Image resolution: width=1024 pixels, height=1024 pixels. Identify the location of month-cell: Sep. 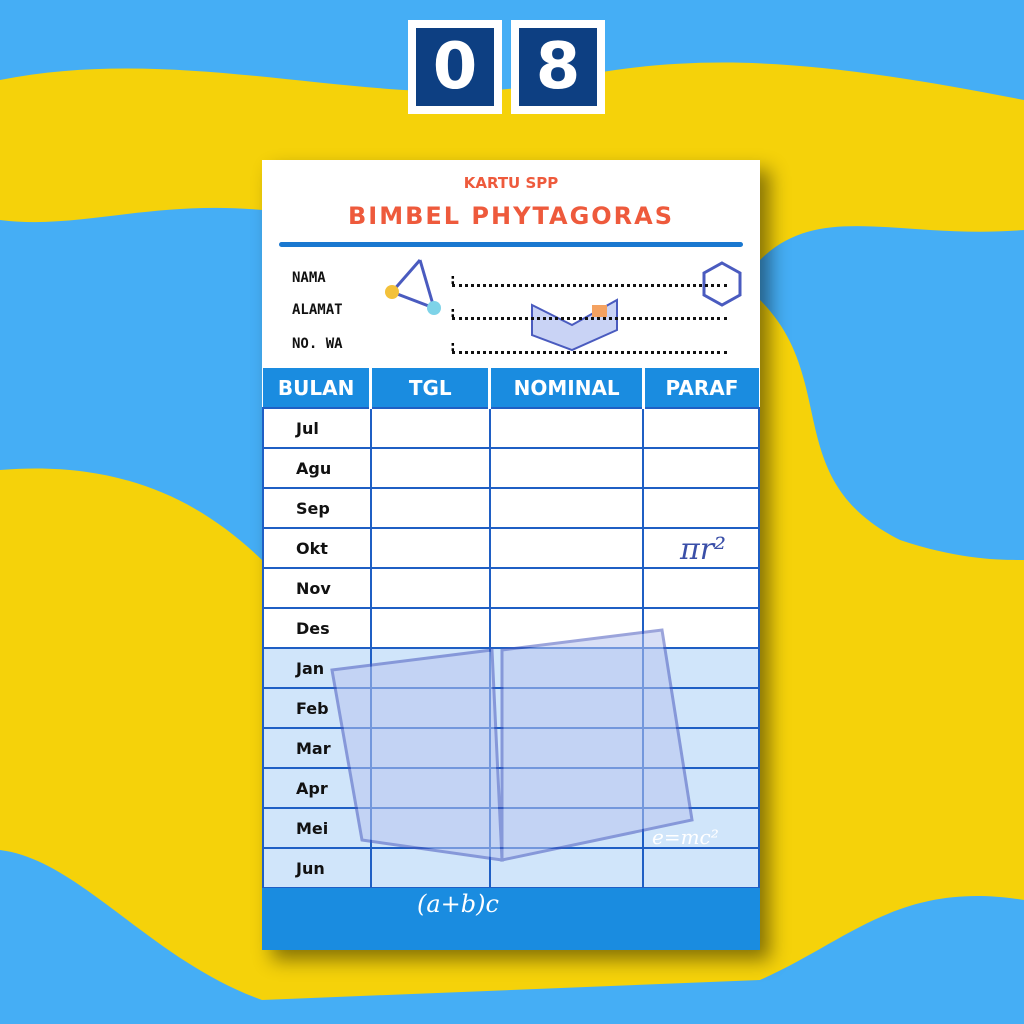
(317, 508).